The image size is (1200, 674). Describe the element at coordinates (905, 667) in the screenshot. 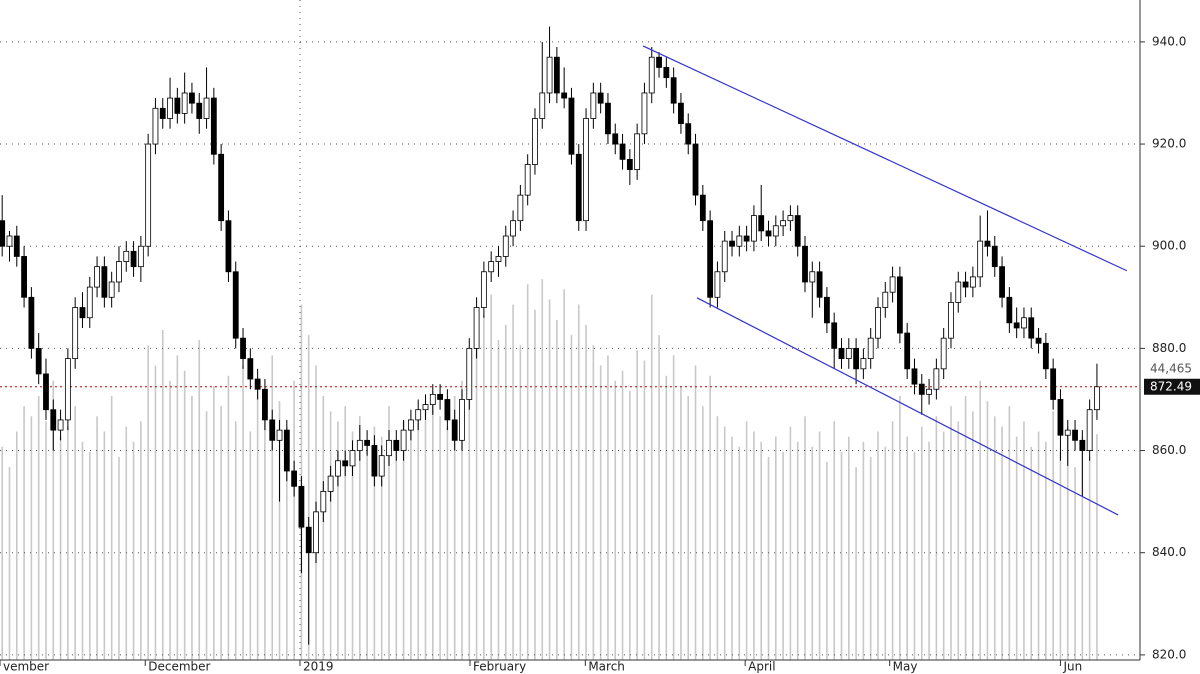

I see `x-tick-label: May` at that location.